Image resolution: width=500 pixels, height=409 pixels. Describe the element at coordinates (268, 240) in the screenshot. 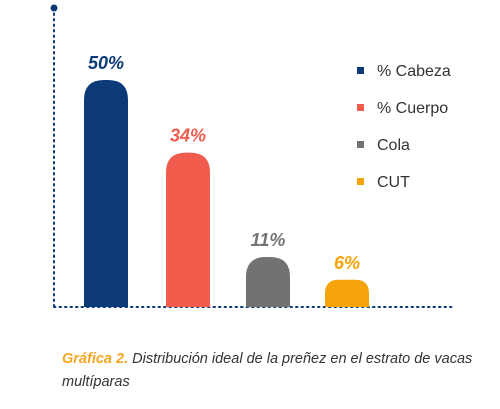

I see `data-label-cola: 11%` at that location.